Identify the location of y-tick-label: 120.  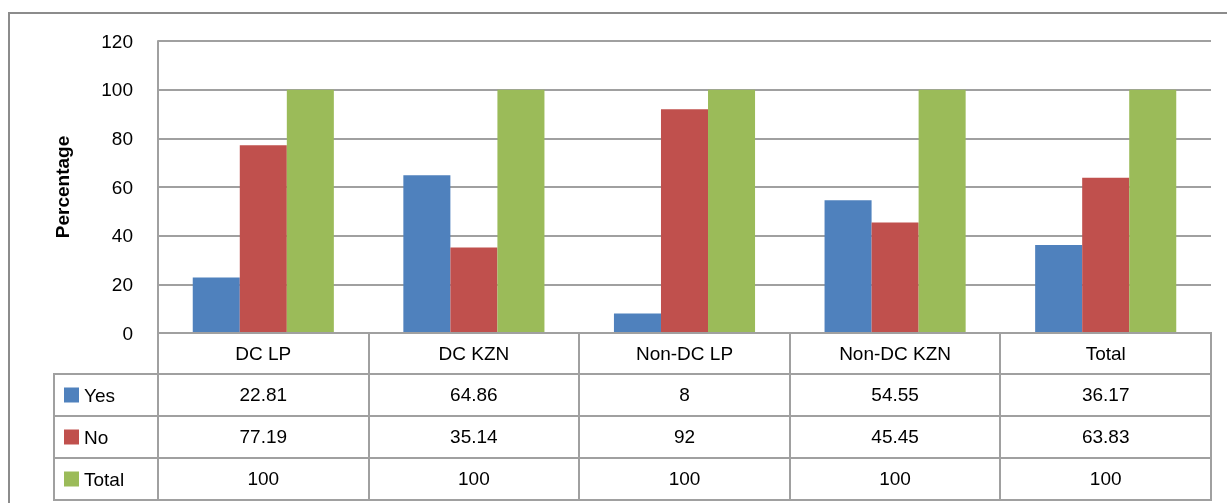
(117, 41).